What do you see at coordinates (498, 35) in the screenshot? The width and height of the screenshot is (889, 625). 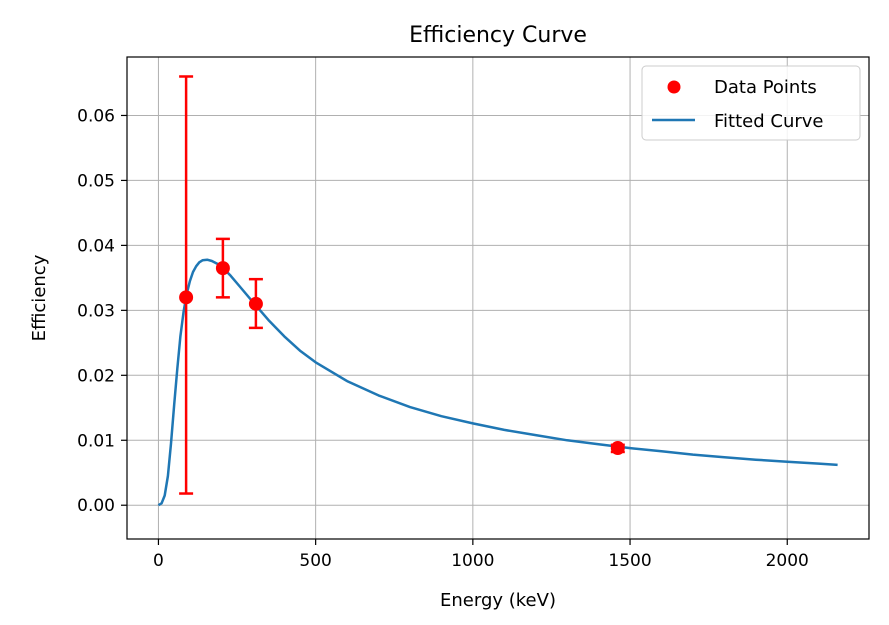 I see `chart-title: Efficiency Curve` at bounding box center [498, 35].